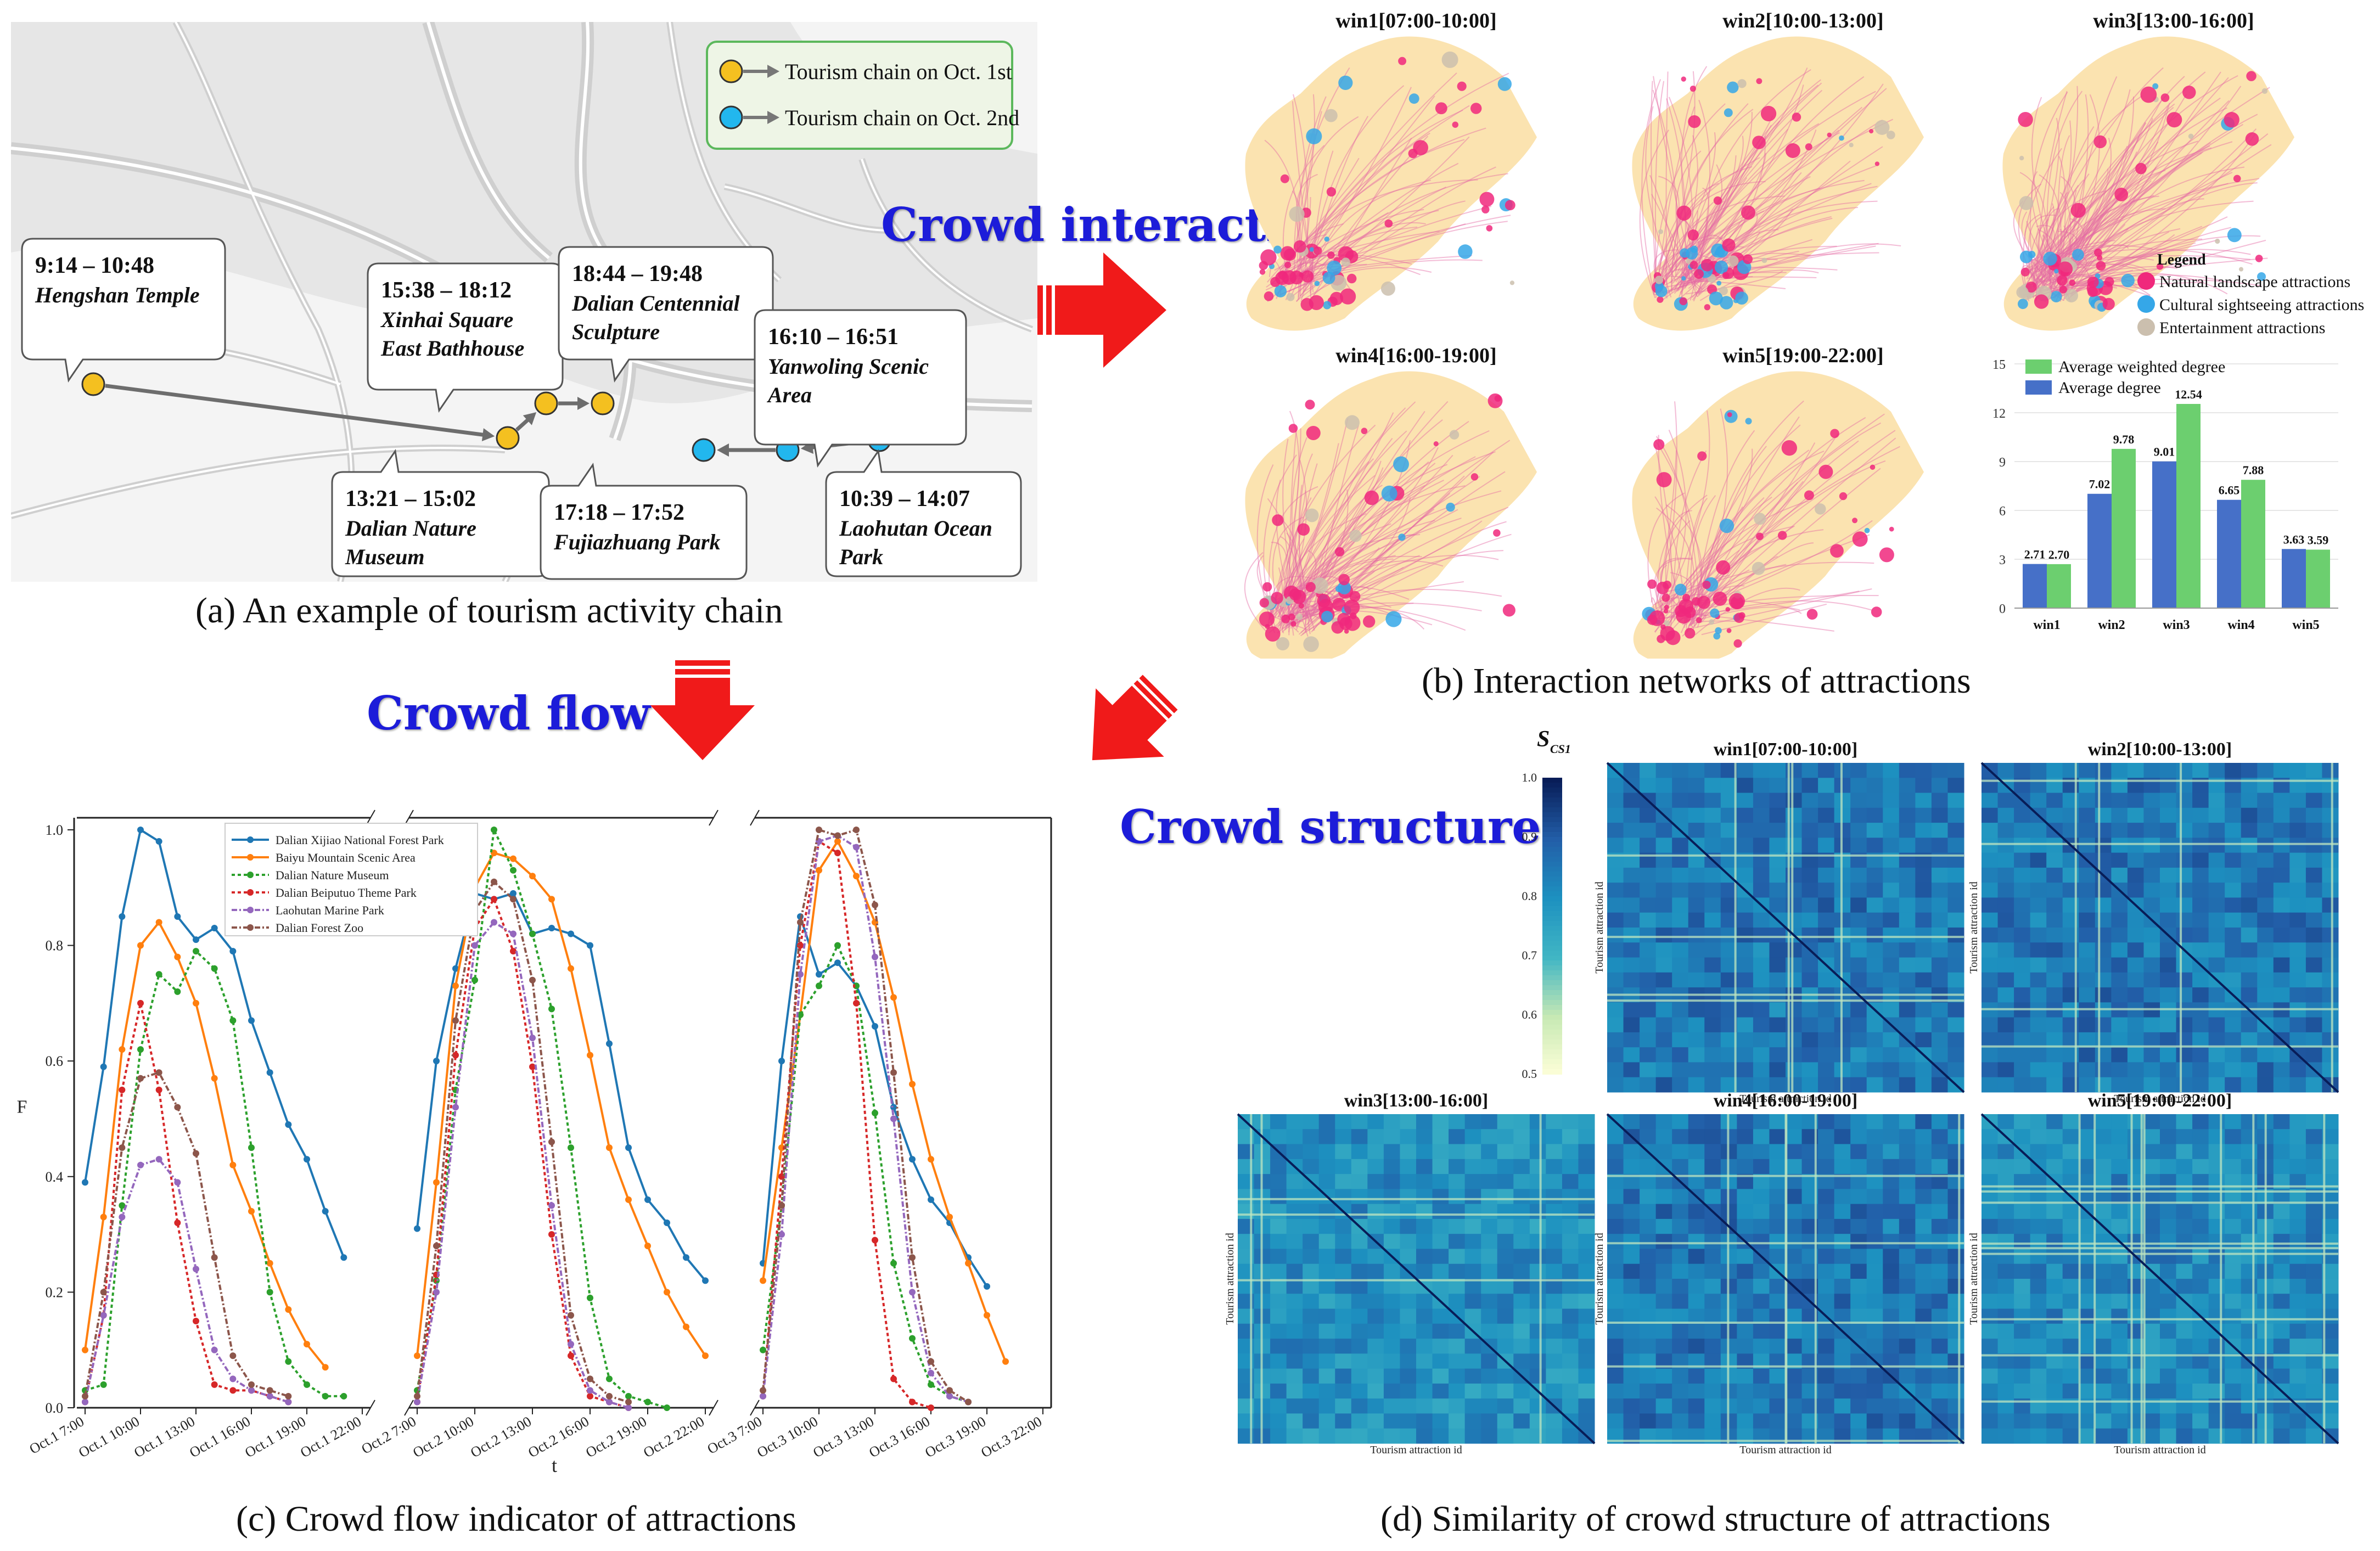 This screenshot has height=1551, width=2380. I want to click on bar-avg-degree, so click(2164, 534).